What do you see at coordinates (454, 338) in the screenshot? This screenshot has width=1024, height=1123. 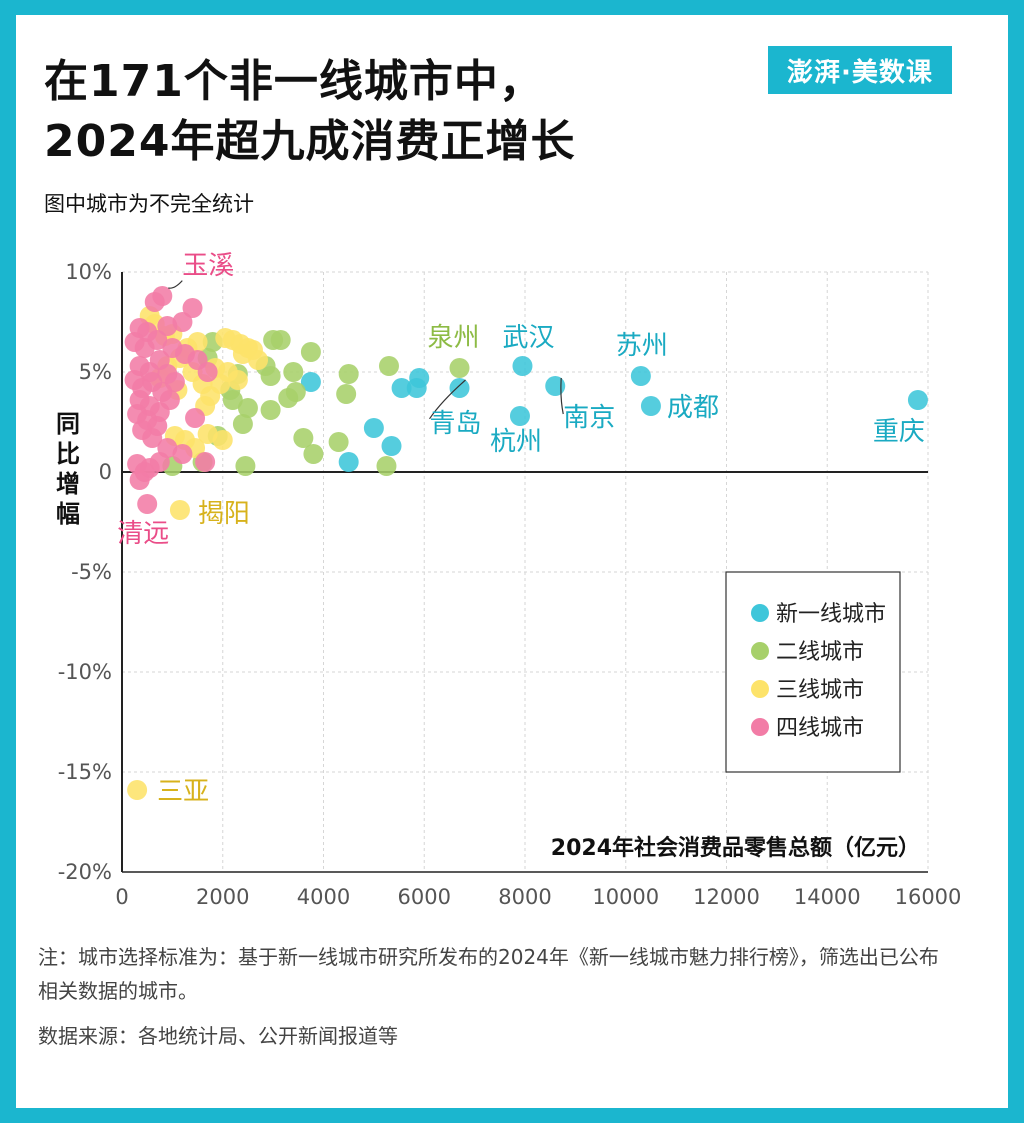 I see `city-label: 泉州` at bounding box center [454, 338].